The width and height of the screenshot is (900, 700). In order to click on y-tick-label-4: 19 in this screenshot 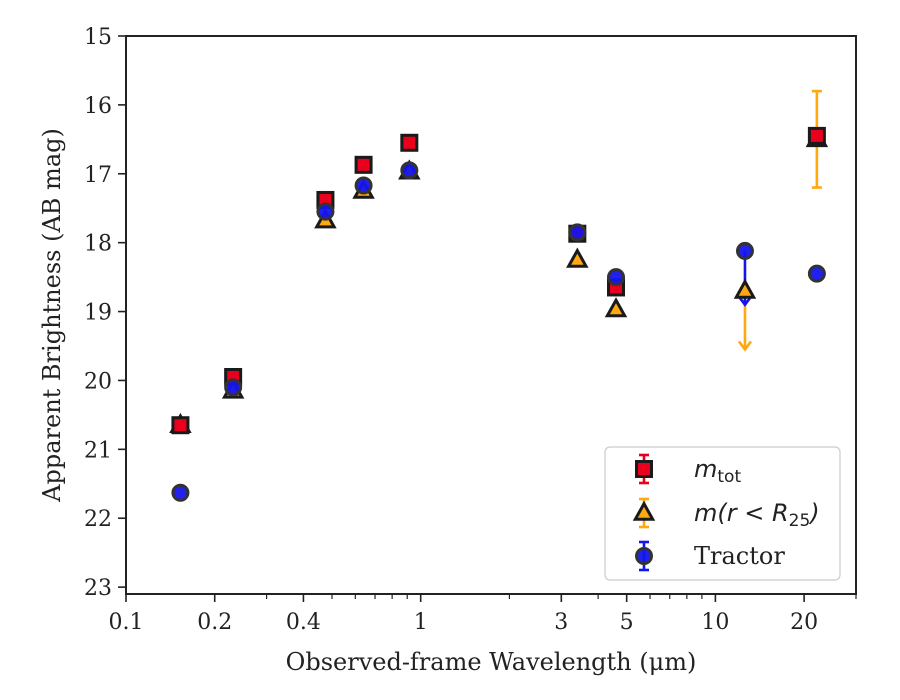, I will do `click(98, 313)`.